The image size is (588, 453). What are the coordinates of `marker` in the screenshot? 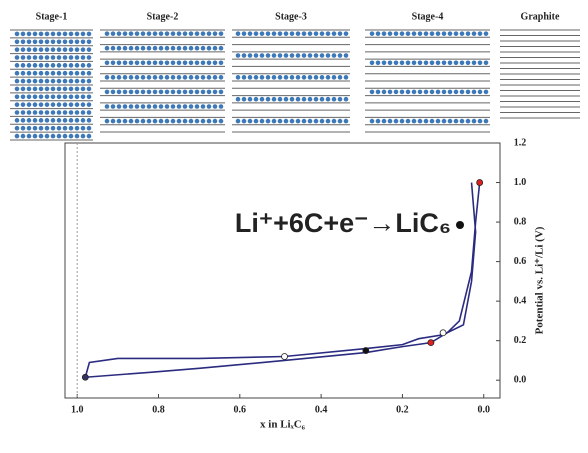 It's located at (480, 182).